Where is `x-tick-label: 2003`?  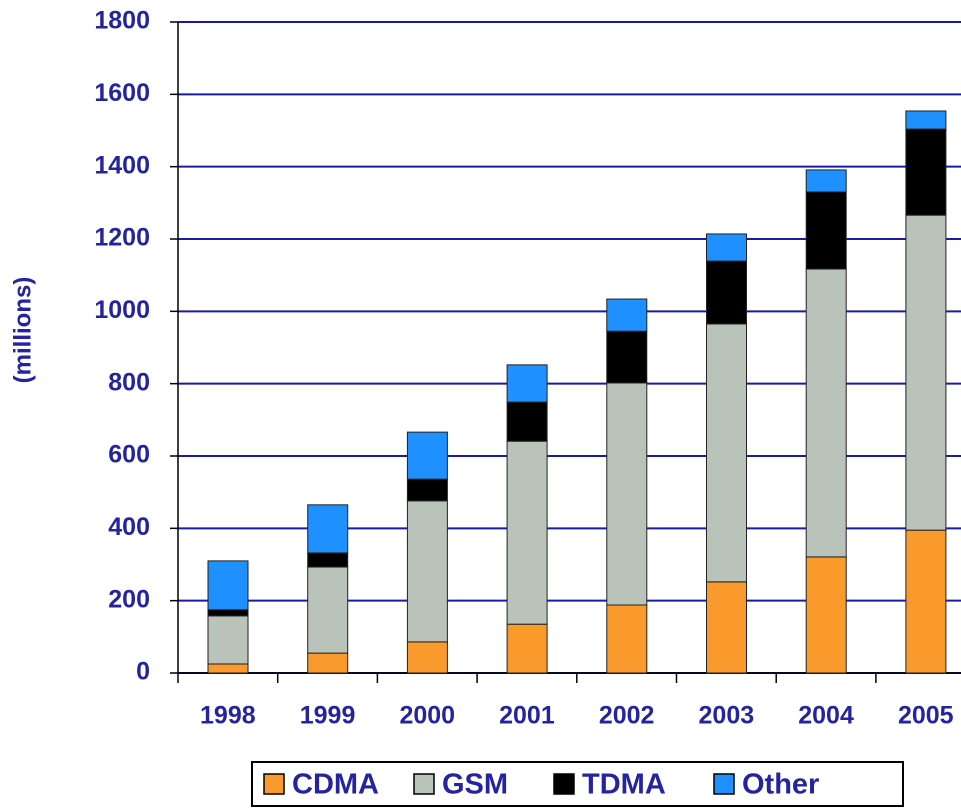 x-tick-label: 2003 is located at coordinates (727, 716).